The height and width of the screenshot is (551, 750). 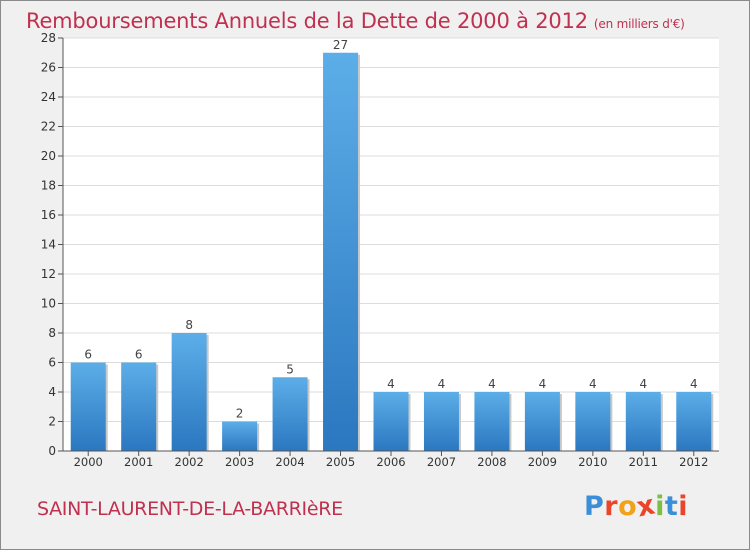 I want to click on x-tick-label: 2009, so click(x=542, y=462).